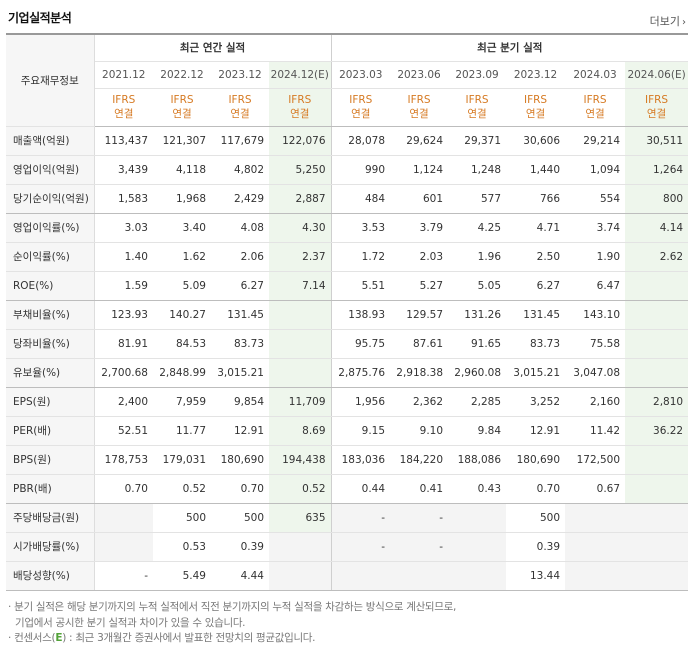  I want to click on value-cell: 12.91, so click(240, 431).